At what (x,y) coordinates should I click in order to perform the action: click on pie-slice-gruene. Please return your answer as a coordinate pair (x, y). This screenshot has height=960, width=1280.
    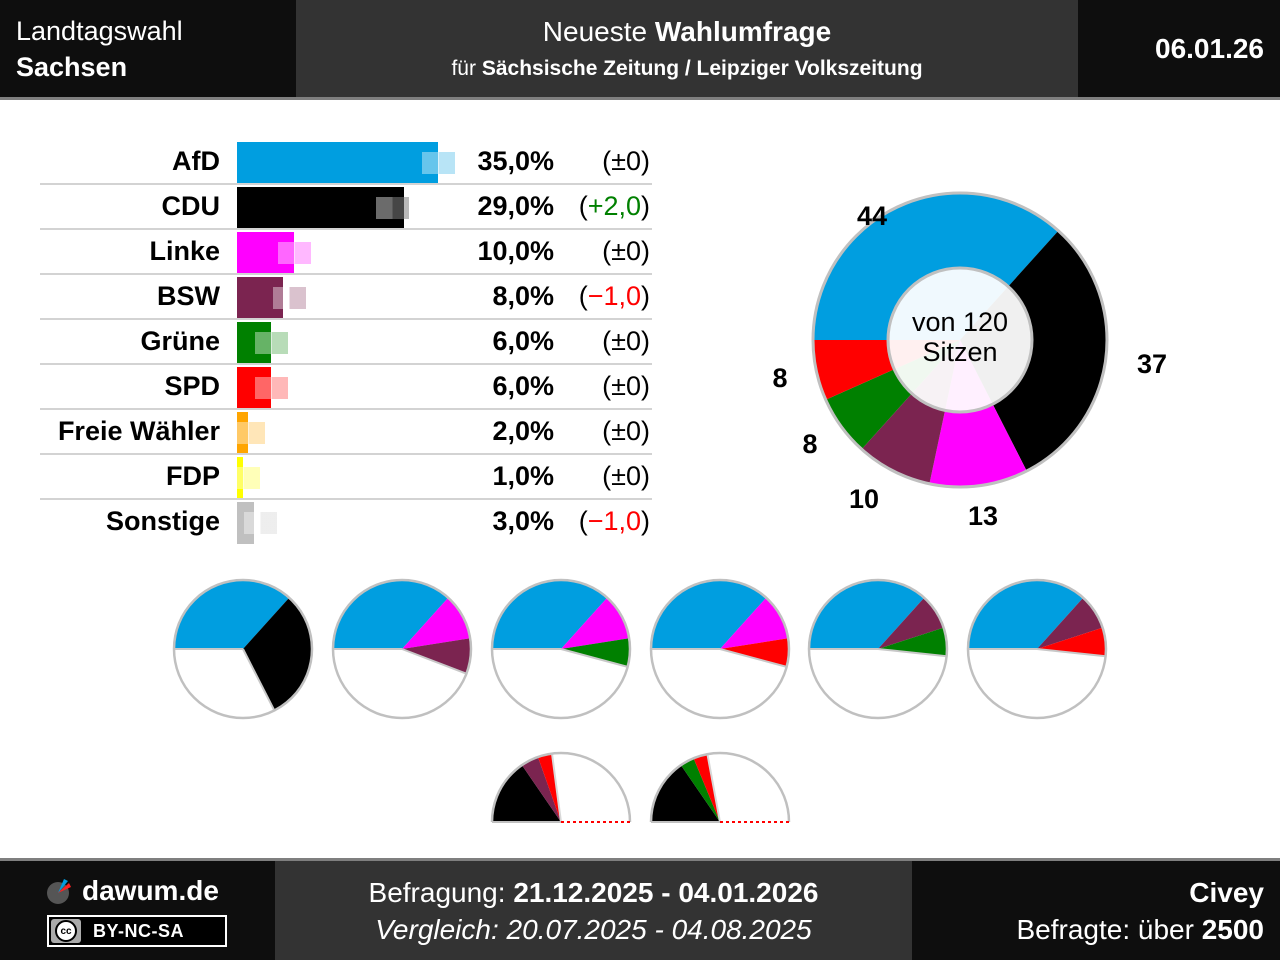
    Looking at the image, I should click on (596, 652).